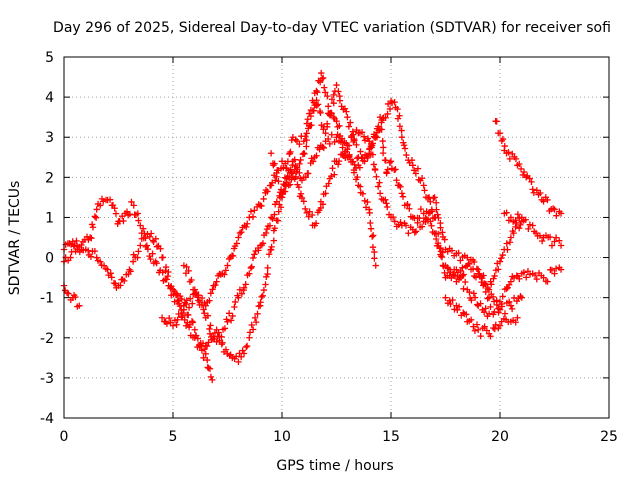 The width and height of the screenshot is (640, 480). What do you see at coordinates (15, 238) in the screenshot?
I see `y-axis-label: SDTVAR / TECUs` at bounding box center [15, 238].